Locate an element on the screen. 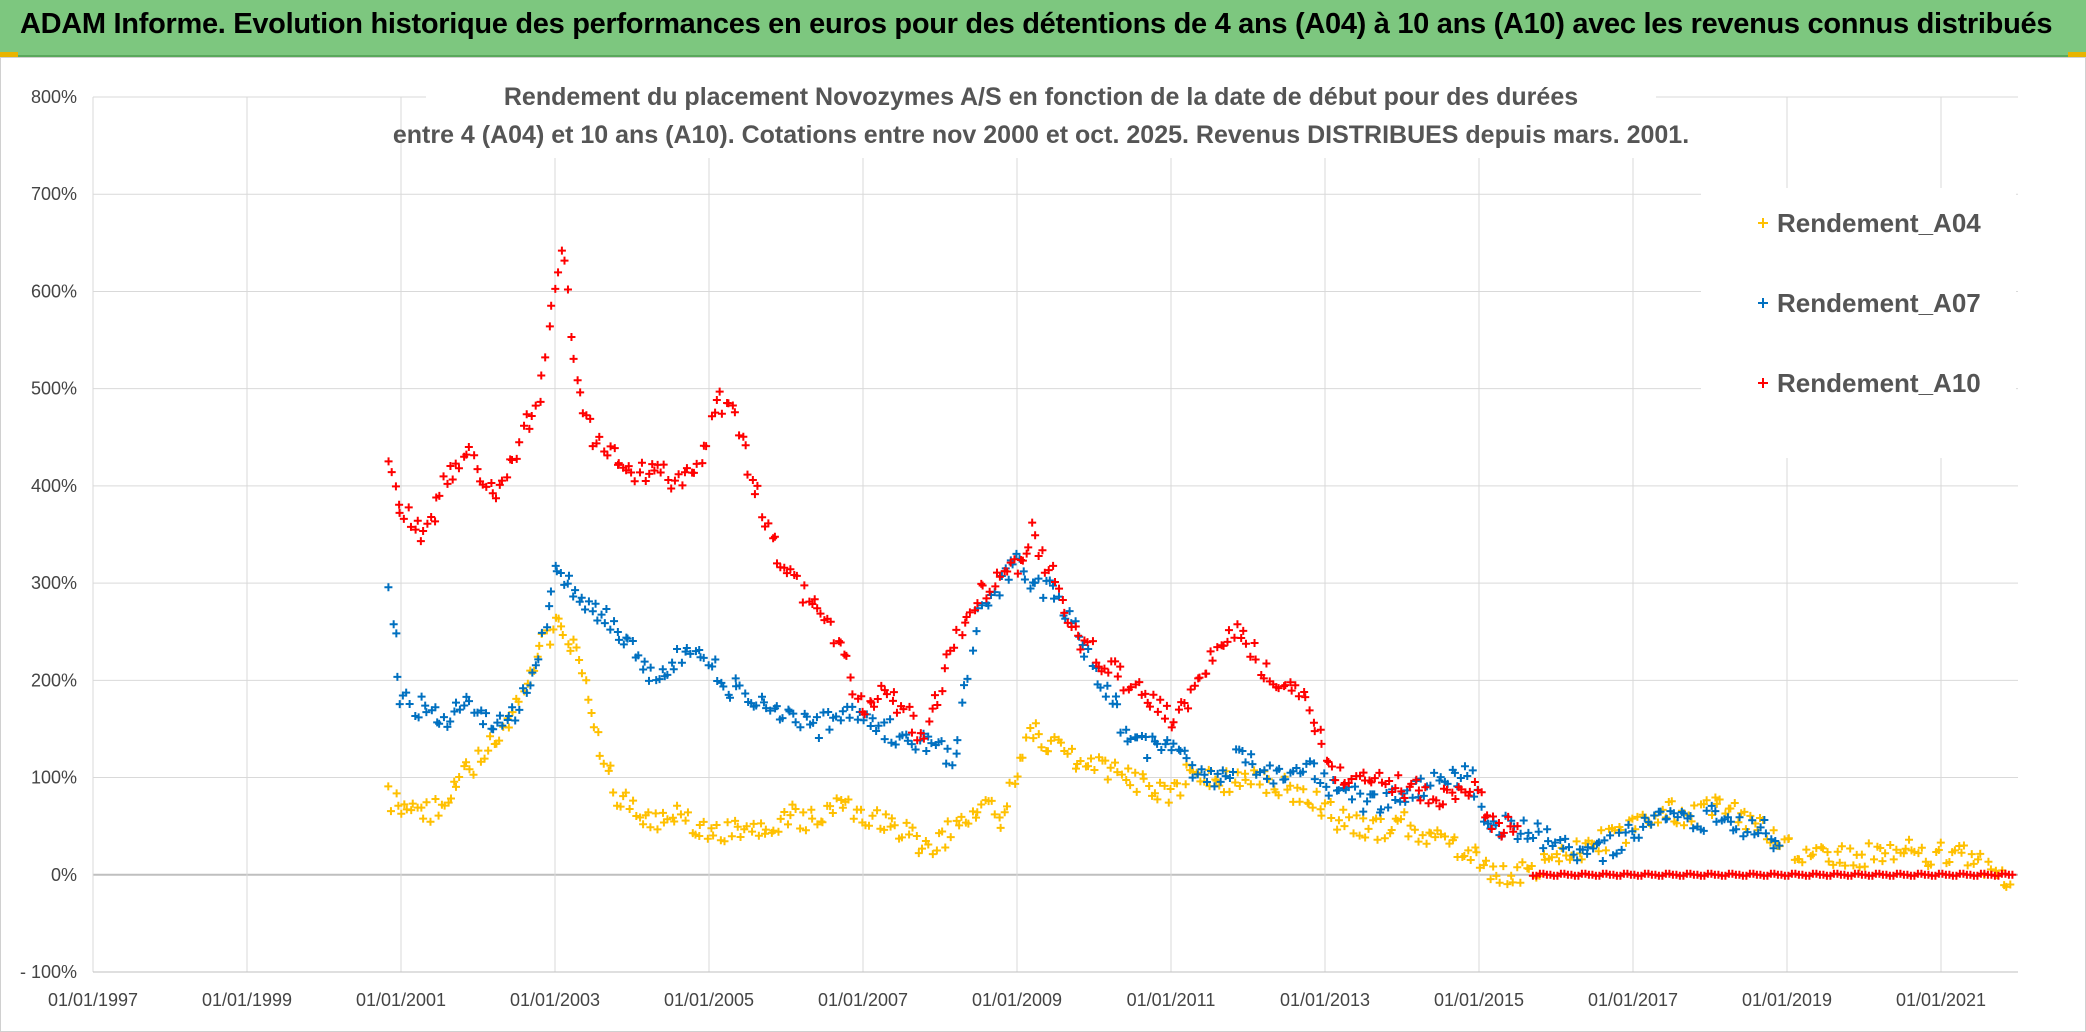 The width and height of the screenshot is (2086, 1032). data-point-a10-zero is located at coordinates (2012, 874).